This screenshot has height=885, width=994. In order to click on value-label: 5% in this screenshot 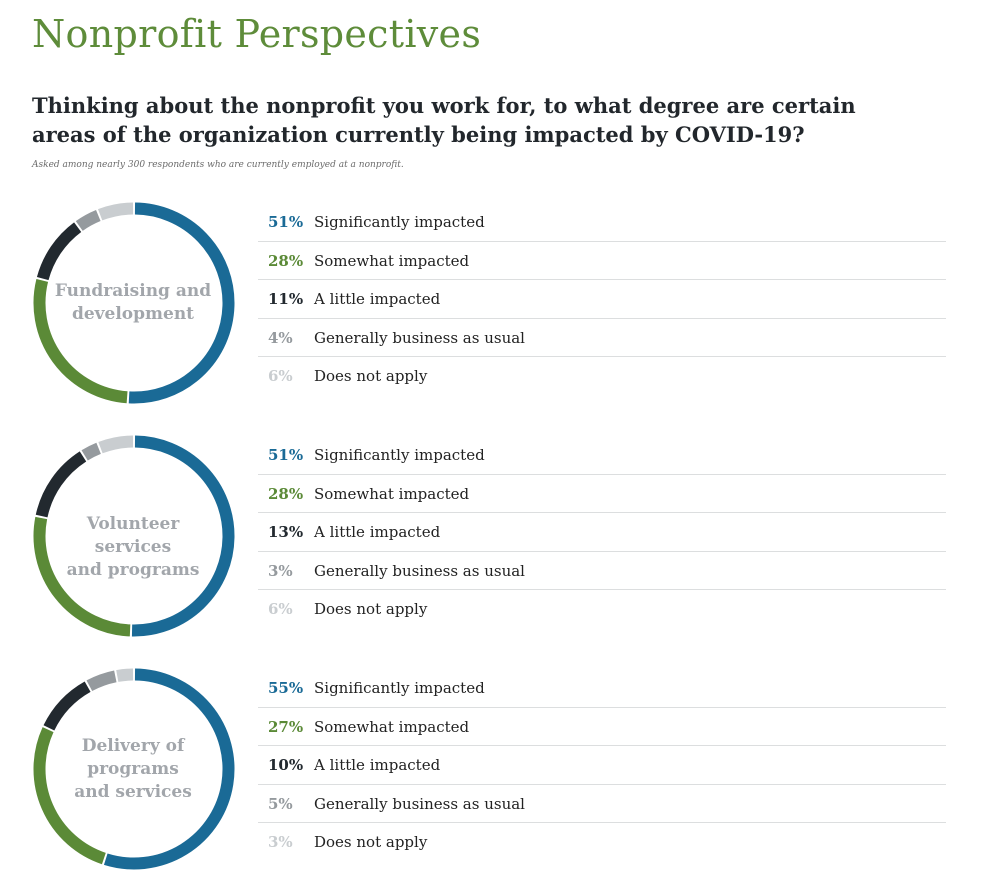, I will do `click(280, 803)`.